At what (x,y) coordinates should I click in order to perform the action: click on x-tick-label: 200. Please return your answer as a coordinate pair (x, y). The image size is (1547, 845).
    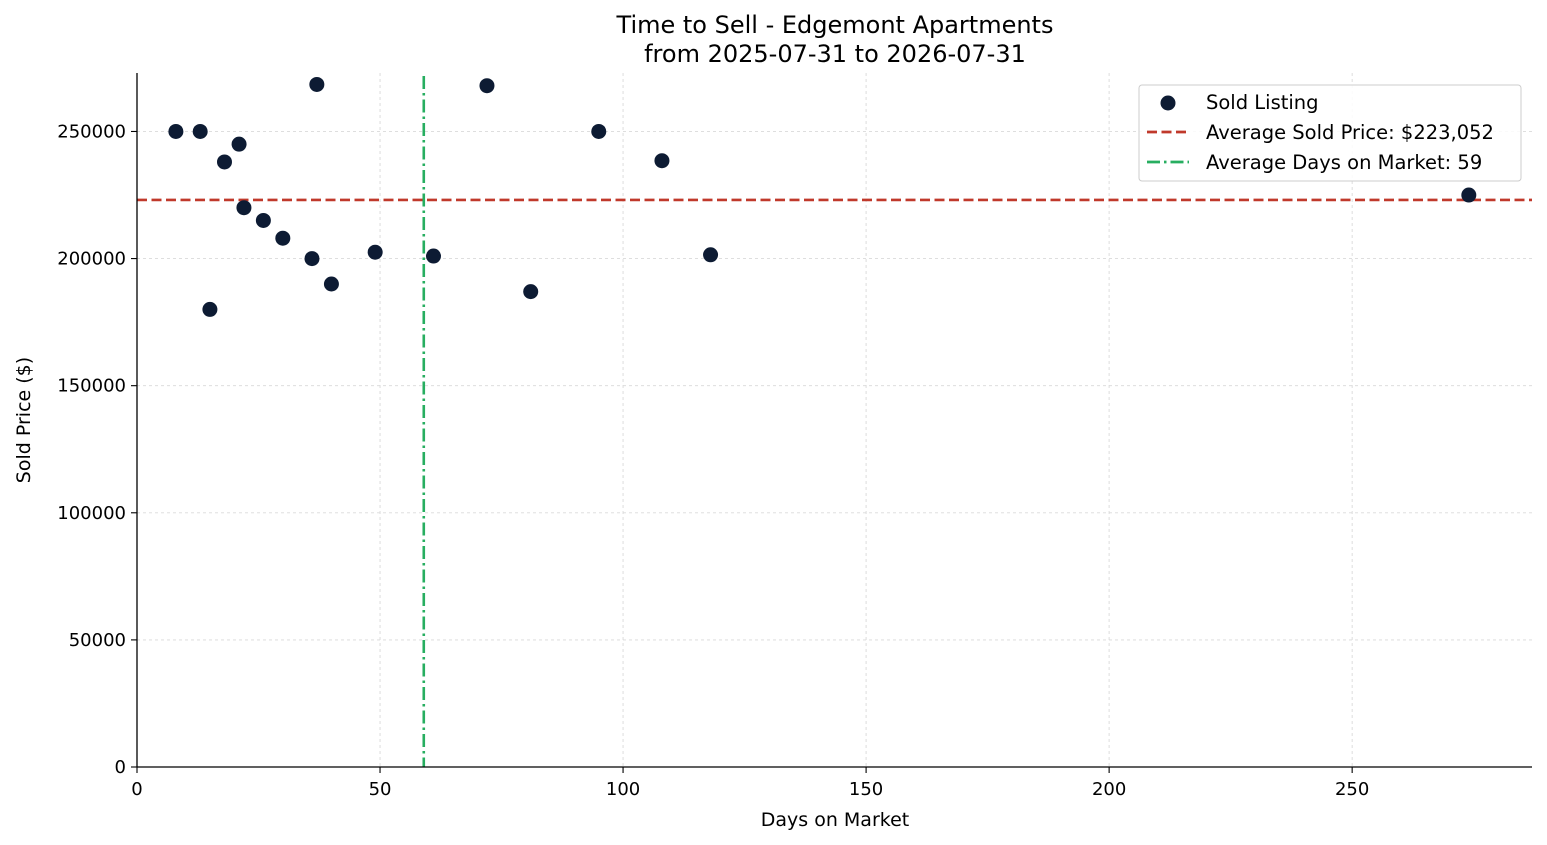
    Looking at the image, I should click on (1109, 789).